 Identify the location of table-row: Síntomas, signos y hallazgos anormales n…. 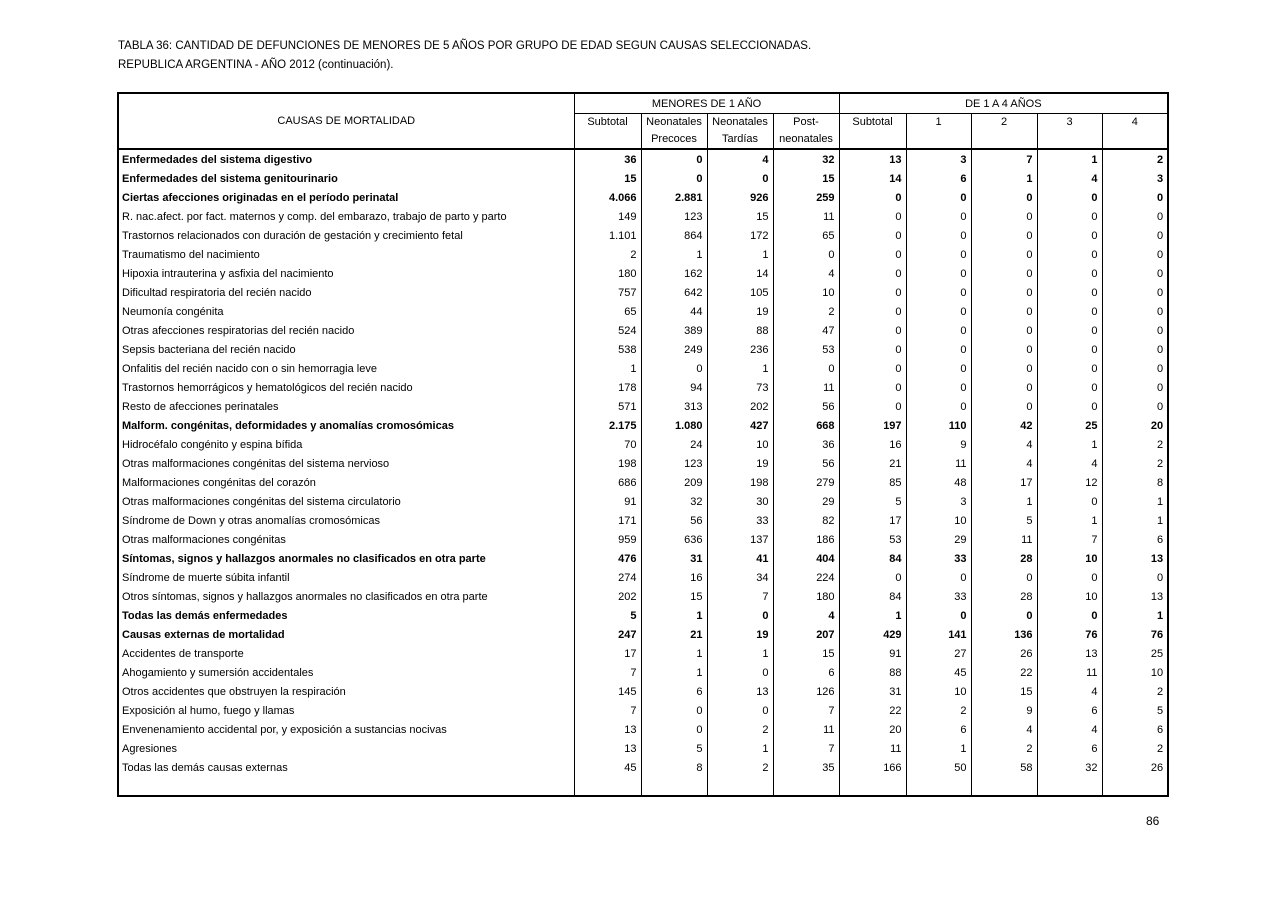
(643, 558).